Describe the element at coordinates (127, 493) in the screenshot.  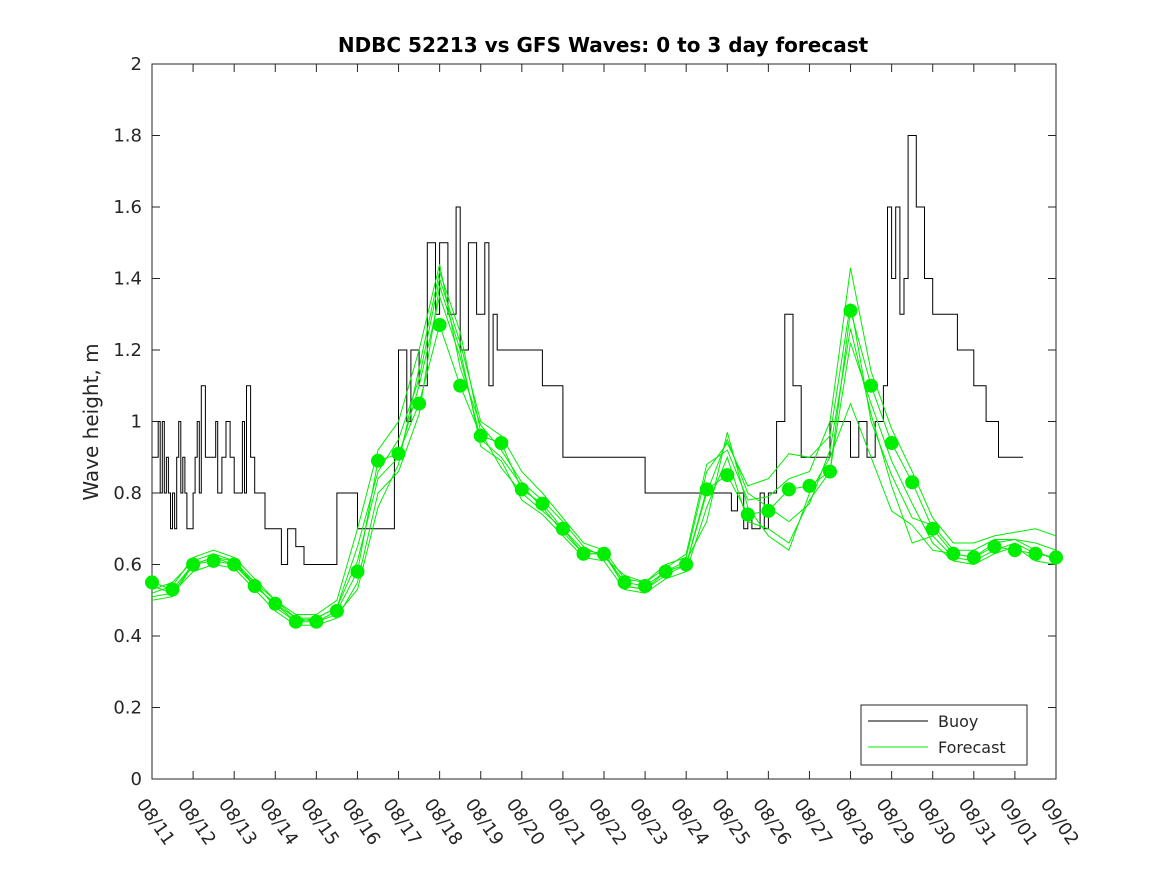
I see `y-tick-label: 0.8` at that location.